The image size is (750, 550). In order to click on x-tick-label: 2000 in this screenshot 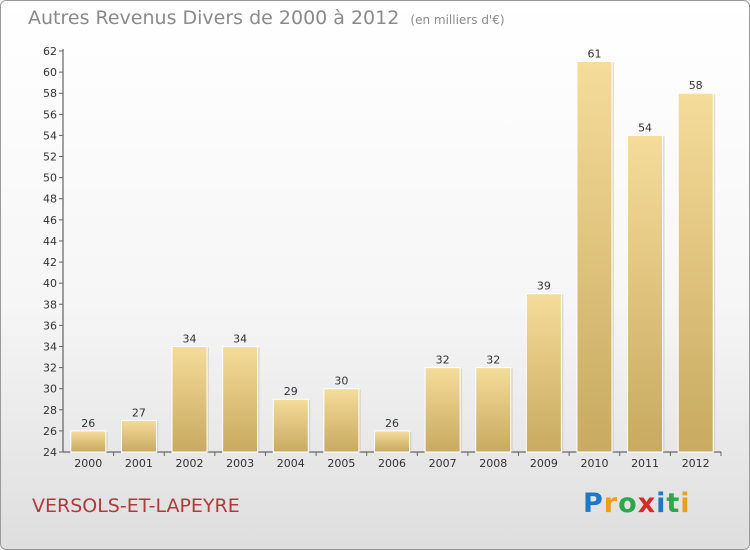, I will do `click(88, 463)`.